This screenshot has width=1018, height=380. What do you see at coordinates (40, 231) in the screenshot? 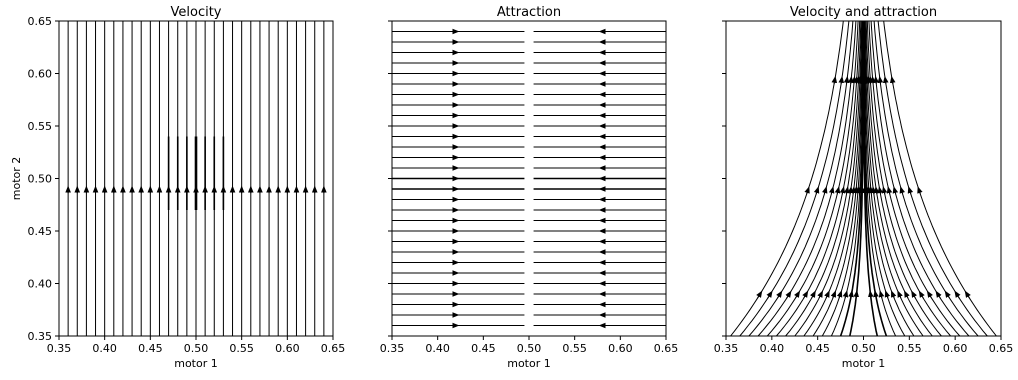
I see `y-tick-label: 0.45` at bounding box center [40, 231].